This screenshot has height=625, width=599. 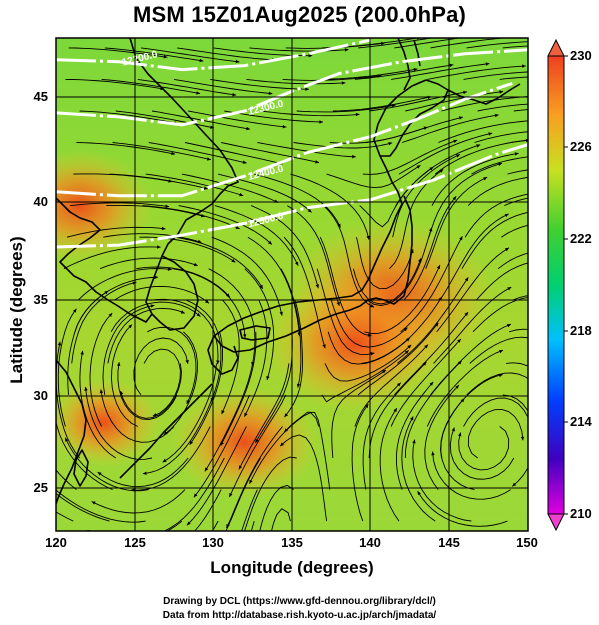 I want to click on warm-region, so click(x=245, y=442).